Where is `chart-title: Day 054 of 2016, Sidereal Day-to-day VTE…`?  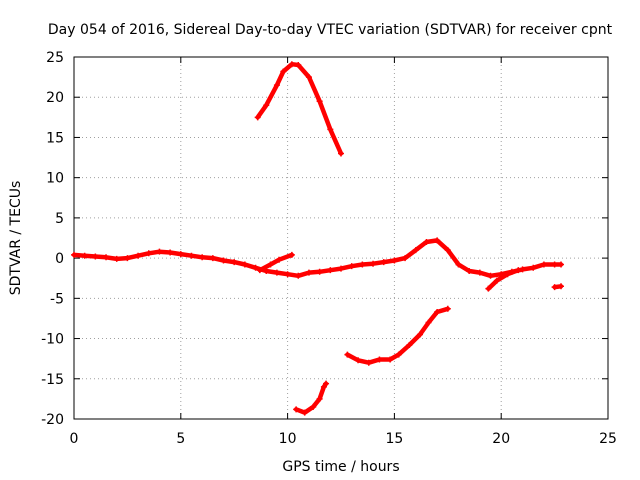
chart-title: Day 054 of 2016, Sidereal Day-to-day VTE… is located at coordinates (330, 30).